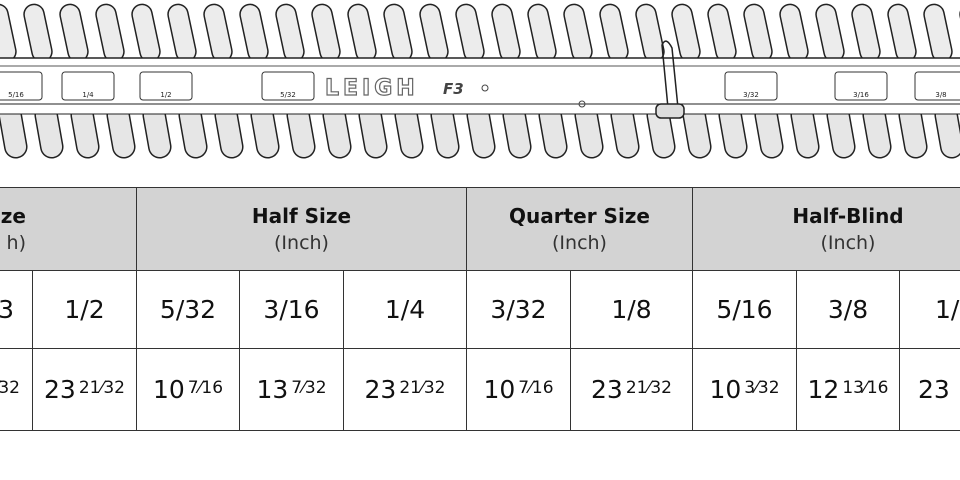  I want to click on jig-body, so click(480, 84).